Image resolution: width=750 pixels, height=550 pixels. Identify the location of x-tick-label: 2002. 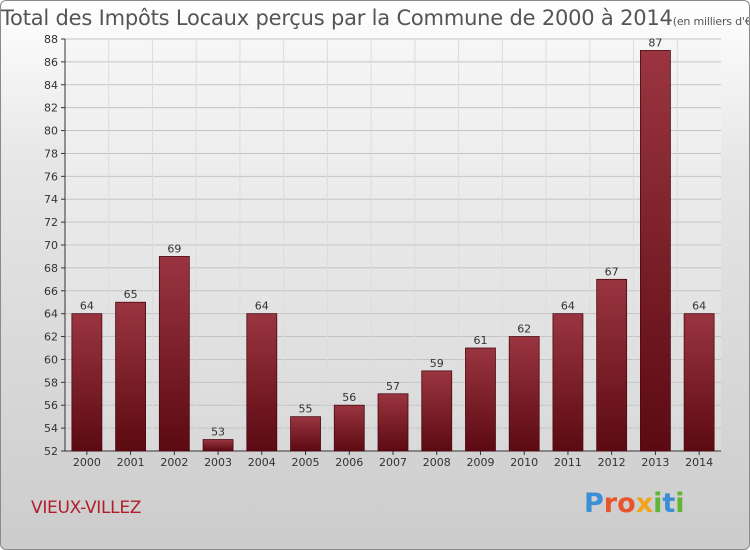
(174, 462).